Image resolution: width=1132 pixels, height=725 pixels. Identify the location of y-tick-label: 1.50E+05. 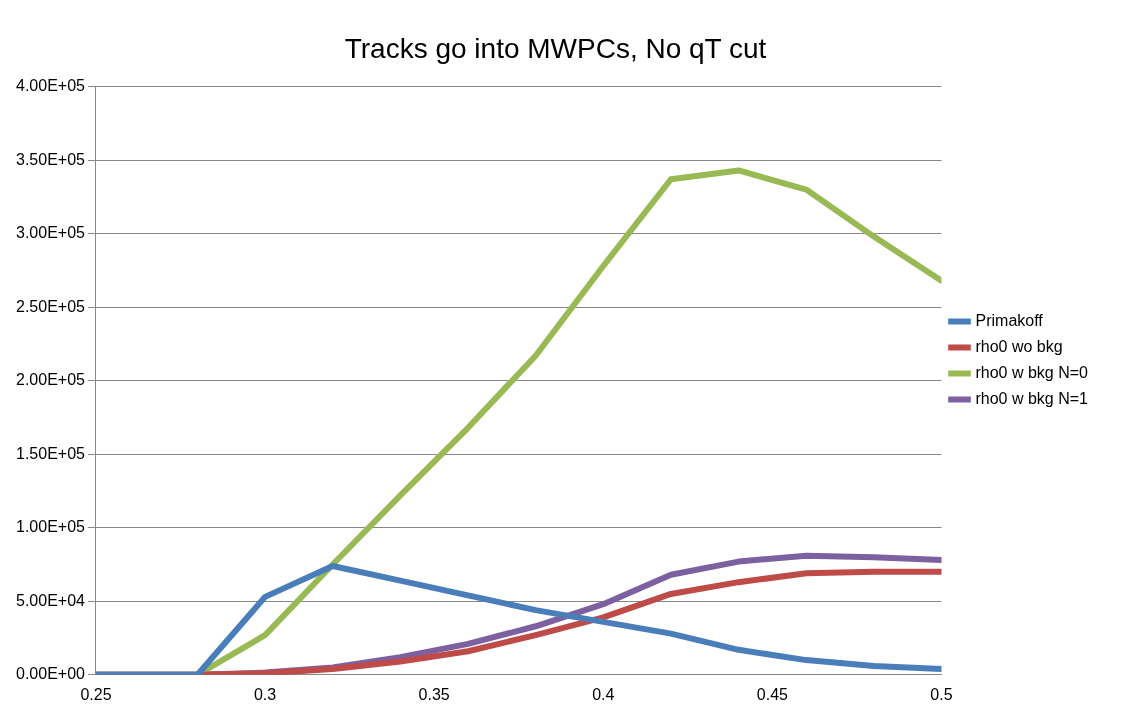
(51, 453).